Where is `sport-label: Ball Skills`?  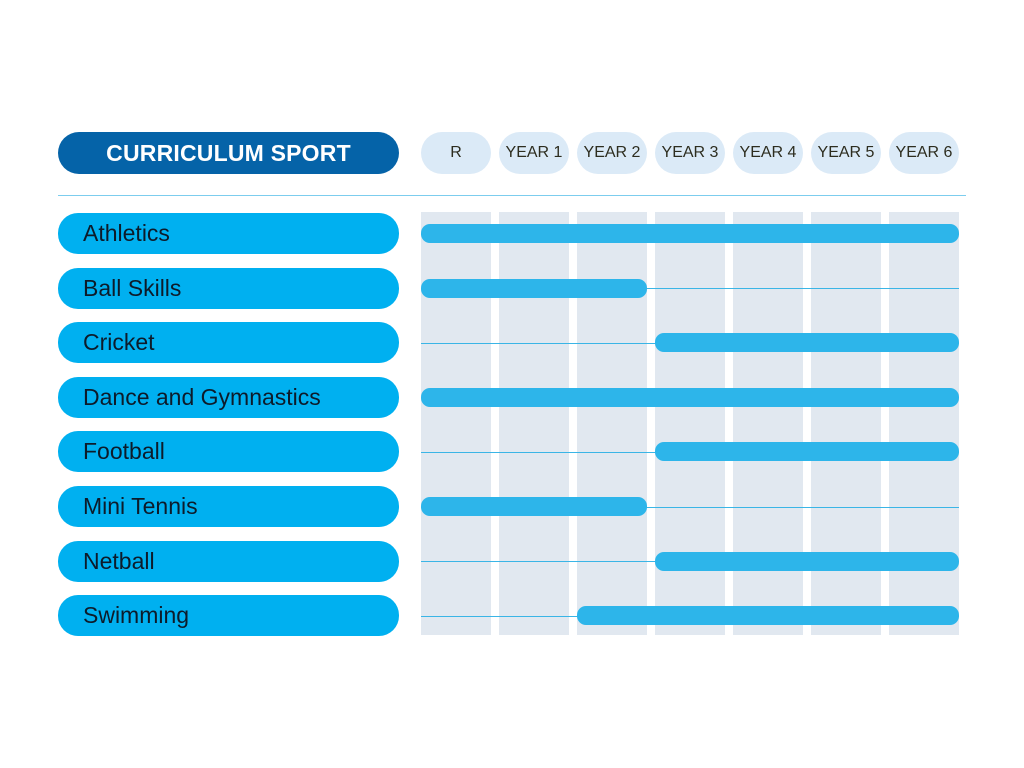 sport-label: Ball Skills is located at coordinates (228, 288).